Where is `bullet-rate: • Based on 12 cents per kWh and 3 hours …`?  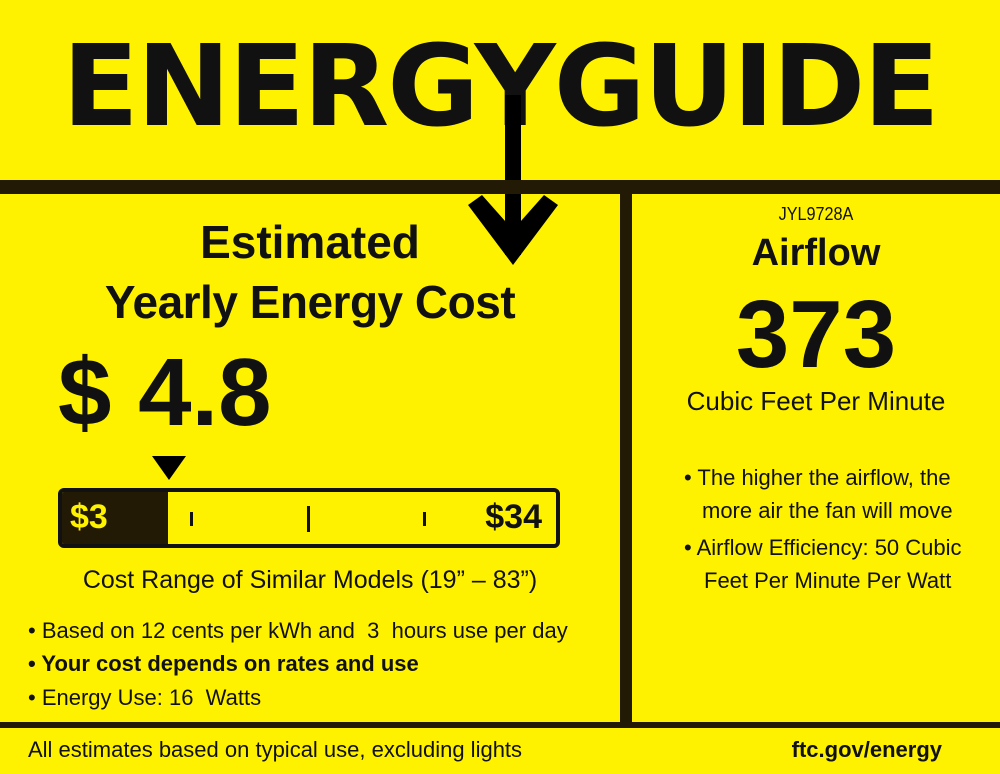
bullet-rate: • Based on 12 cents per kWh and 3 hours … is located at coordinates (298, 630).